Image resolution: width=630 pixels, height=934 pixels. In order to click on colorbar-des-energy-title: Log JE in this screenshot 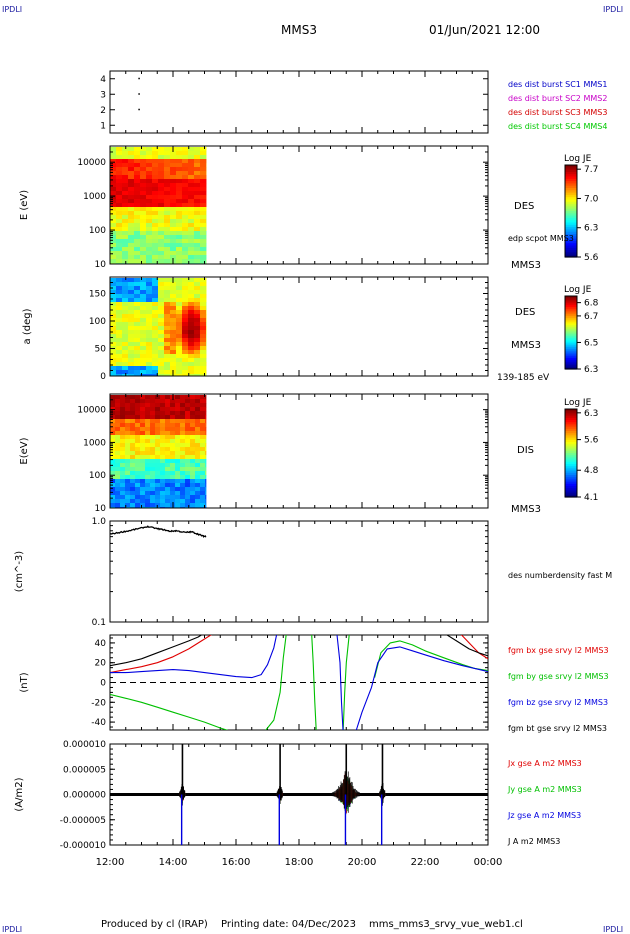, I will do `click(578, 159)`.